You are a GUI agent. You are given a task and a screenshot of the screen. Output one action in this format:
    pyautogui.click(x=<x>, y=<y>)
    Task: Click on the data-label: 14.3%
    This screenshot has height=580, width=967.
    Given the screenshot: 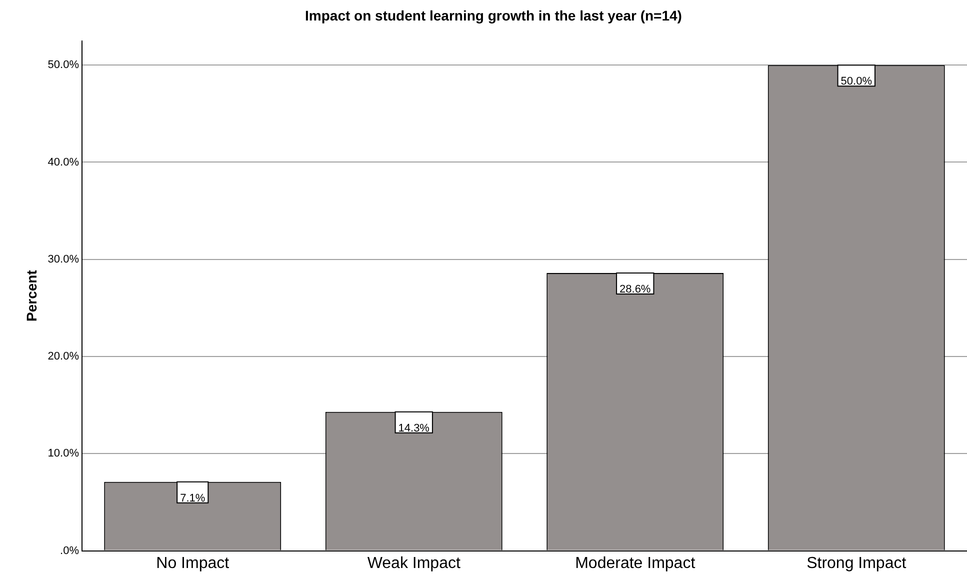 What is the action you would take?
    pyautogui.click(x=414, y=428)
    